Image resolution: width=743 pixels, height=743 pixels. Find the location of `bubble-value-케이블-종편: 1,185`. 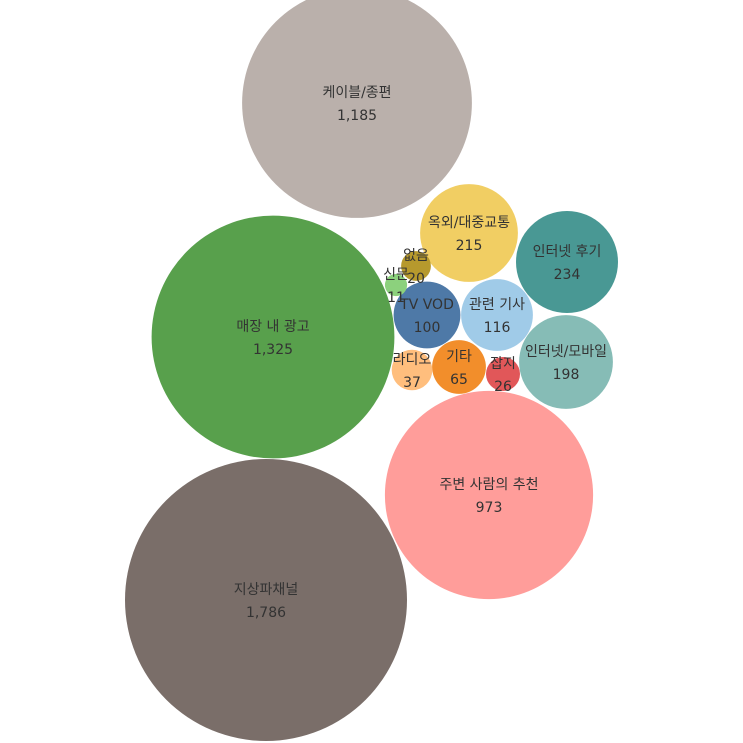

bubble-value-케이블-종편: 1,185 is located at coordinates (357, 116).